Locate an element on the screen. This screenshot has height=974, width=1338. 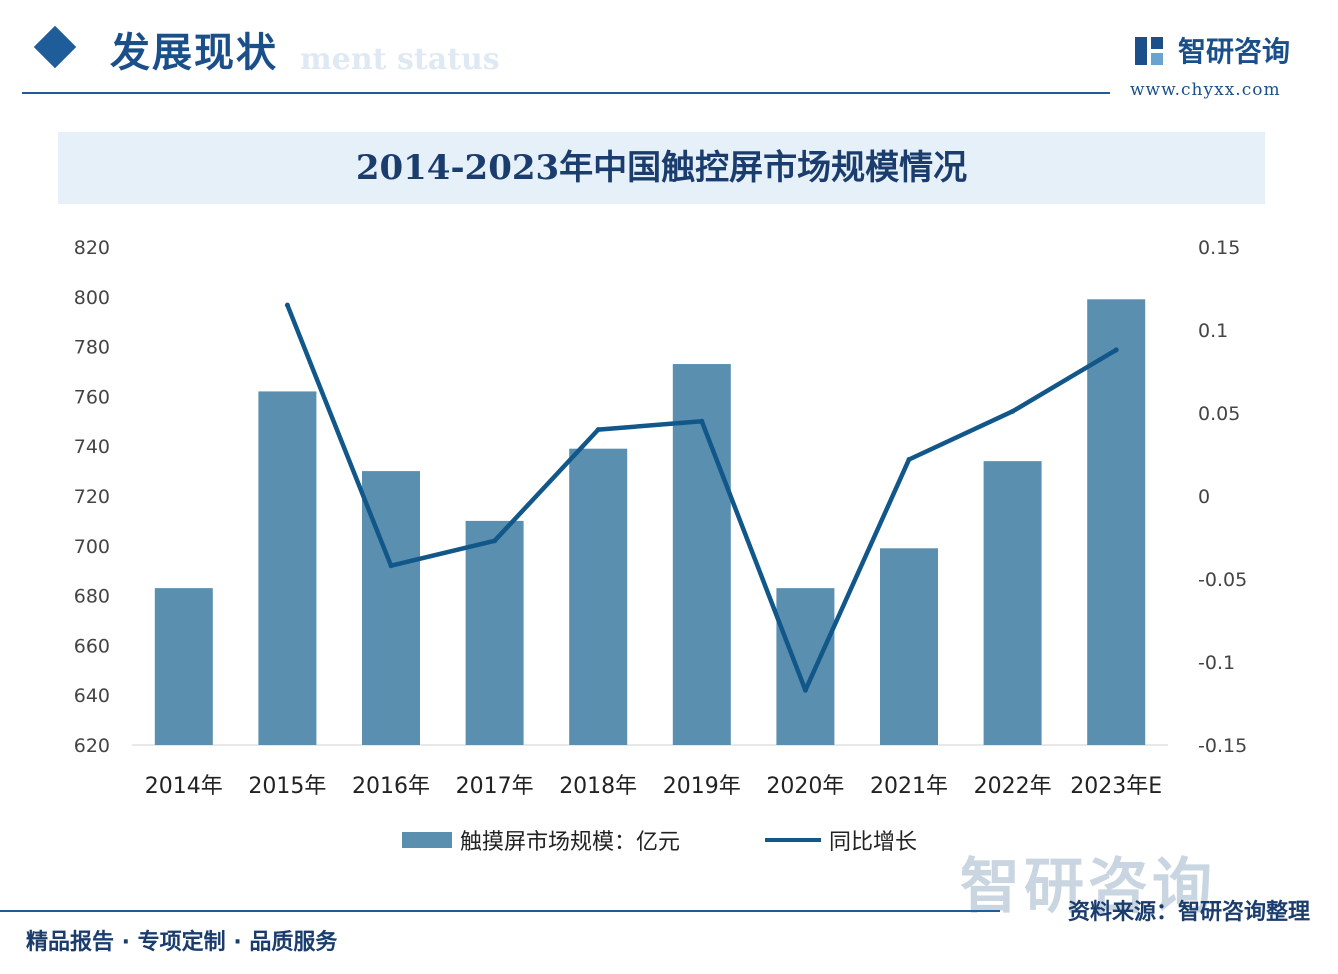
brand-url: www.chyxx.com is located at coordinates (1205, 90).